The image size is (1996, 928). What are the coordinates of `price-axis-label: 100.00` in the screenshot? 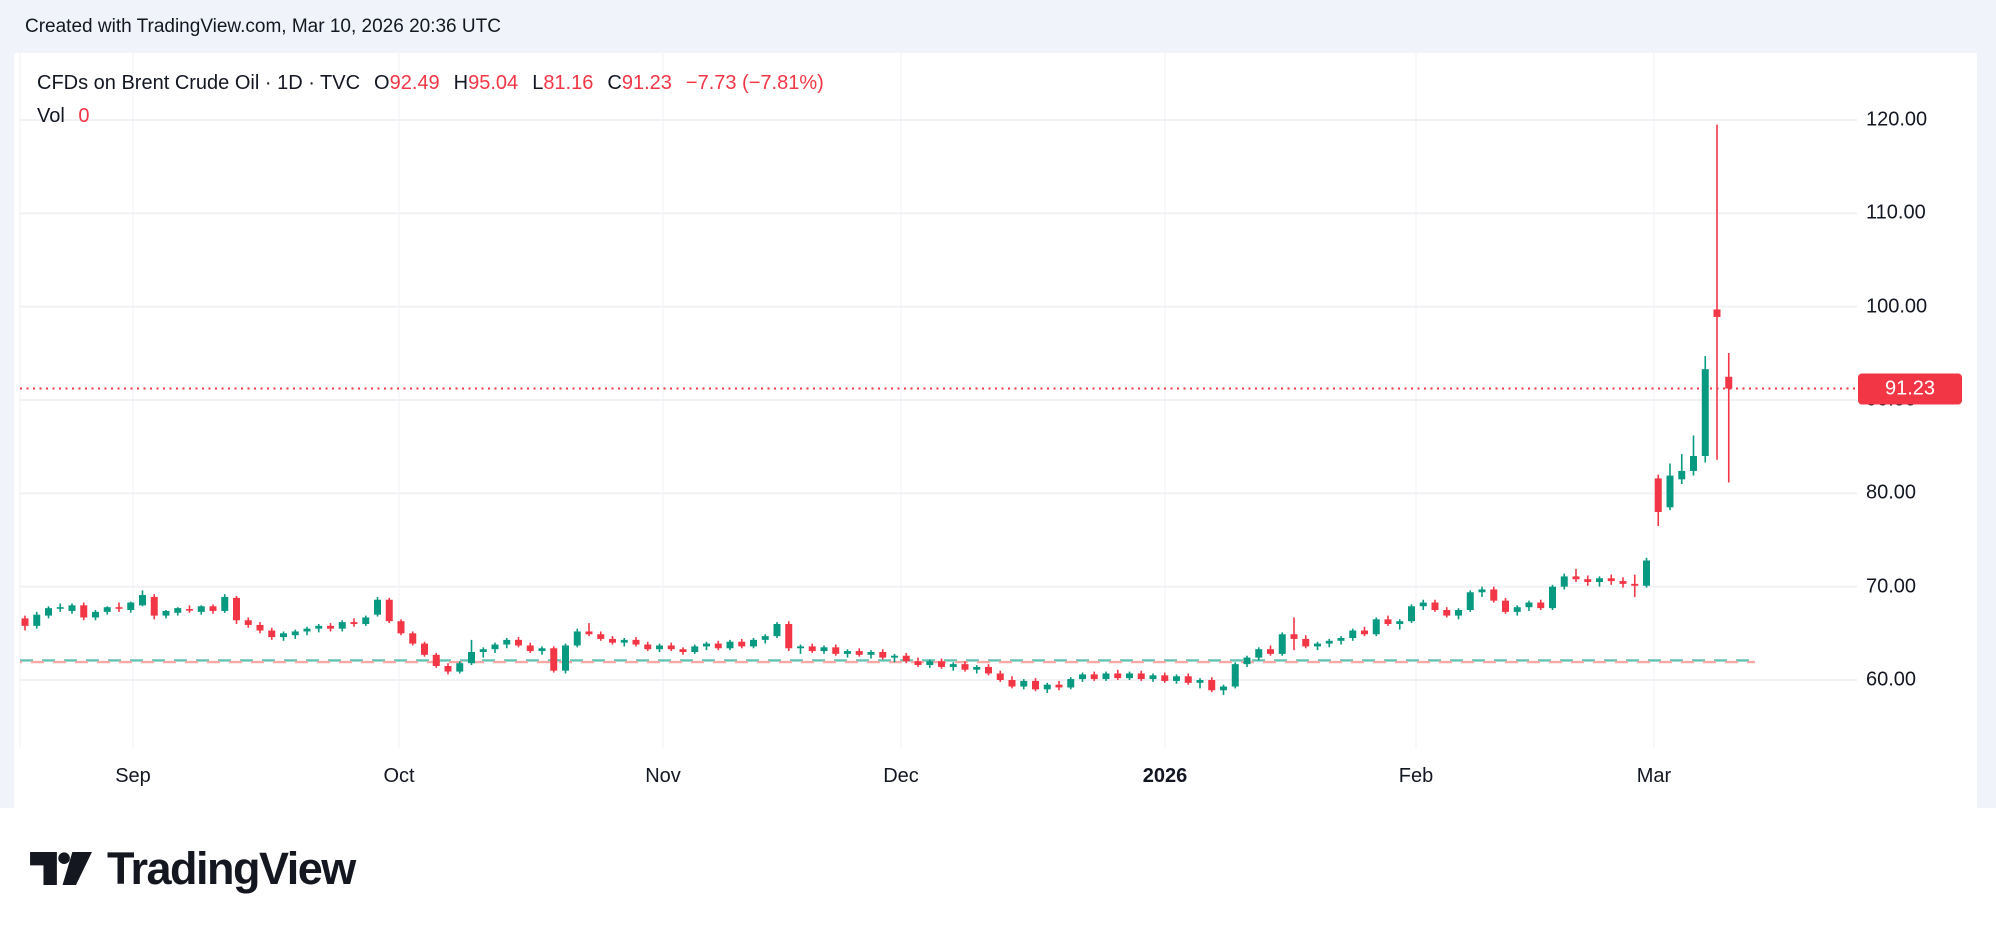 It's located at (1897, 306).